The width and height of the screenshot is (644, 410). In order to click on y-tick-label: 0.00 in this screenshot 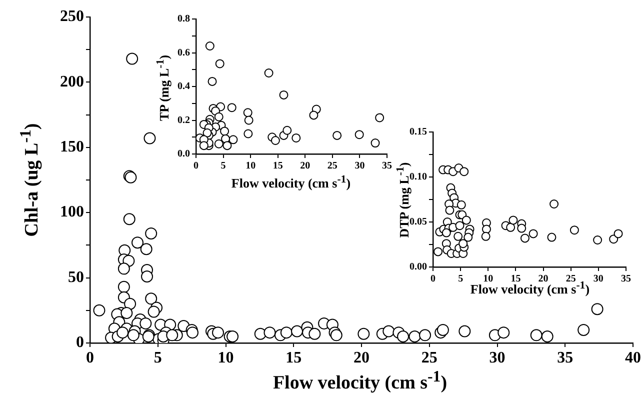, I will do `click(418, 267)`.